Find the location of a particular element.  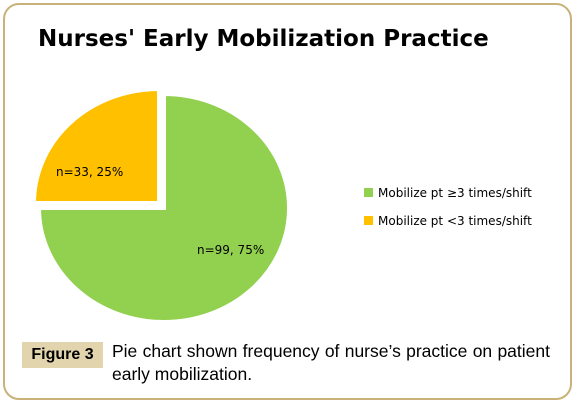

legend-swatch-green is located at coordinates (368, 192).